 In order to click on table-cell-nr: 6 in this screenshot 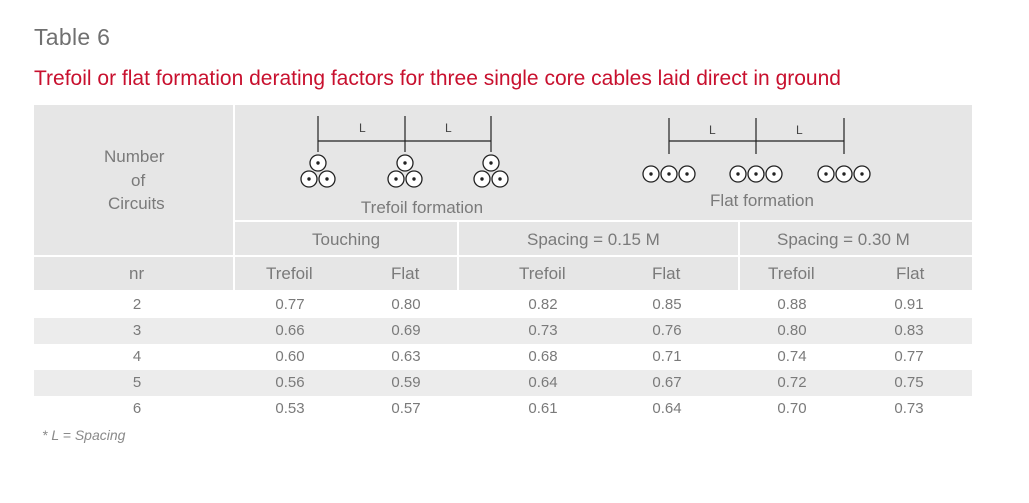, I will do `click(137, 408)`.